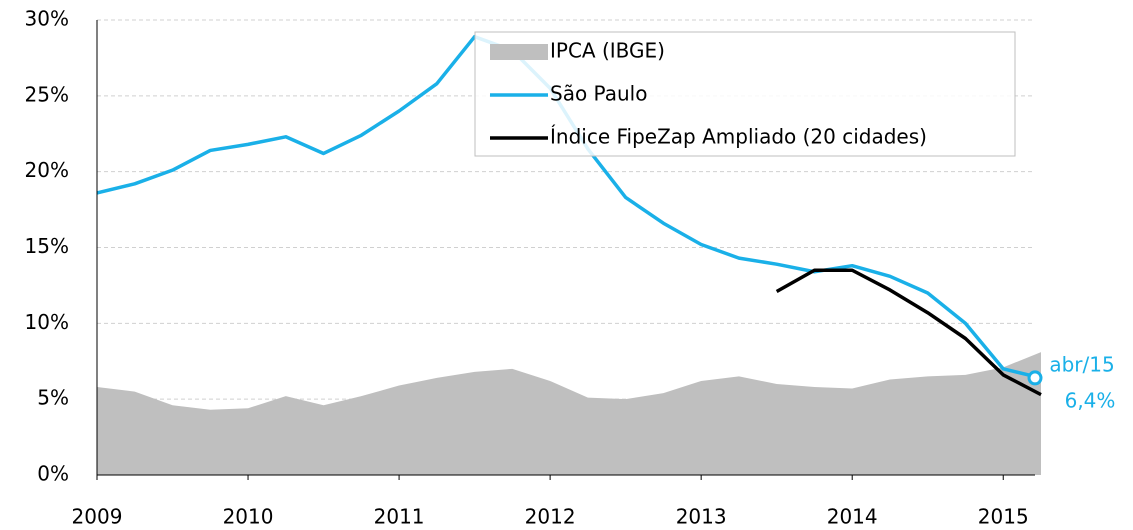 This screenshot has width=1133, height=530. I want to click on x-tick-label: 2015, so click(1003, 517).